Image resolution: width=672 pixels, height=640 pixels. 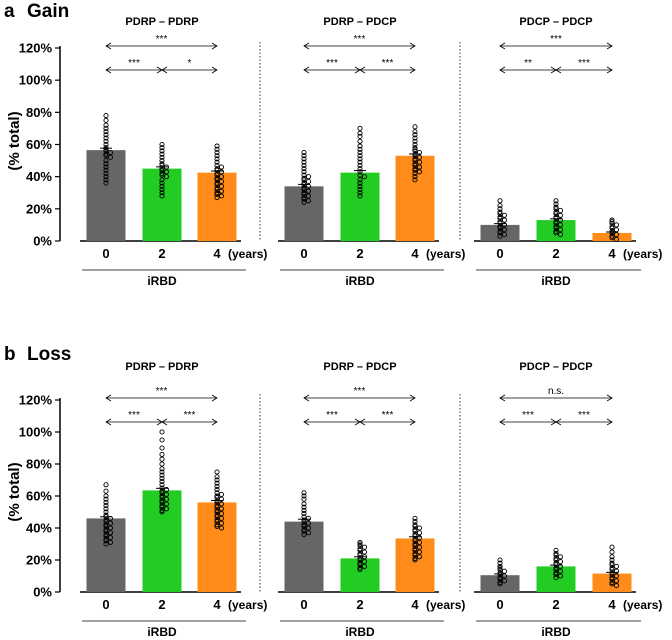 What do you see at coordinates (214, 70) in the screenshot?
I see `panel-a-group-1-comparison-arrowhead` at bounding box center [214, 70].